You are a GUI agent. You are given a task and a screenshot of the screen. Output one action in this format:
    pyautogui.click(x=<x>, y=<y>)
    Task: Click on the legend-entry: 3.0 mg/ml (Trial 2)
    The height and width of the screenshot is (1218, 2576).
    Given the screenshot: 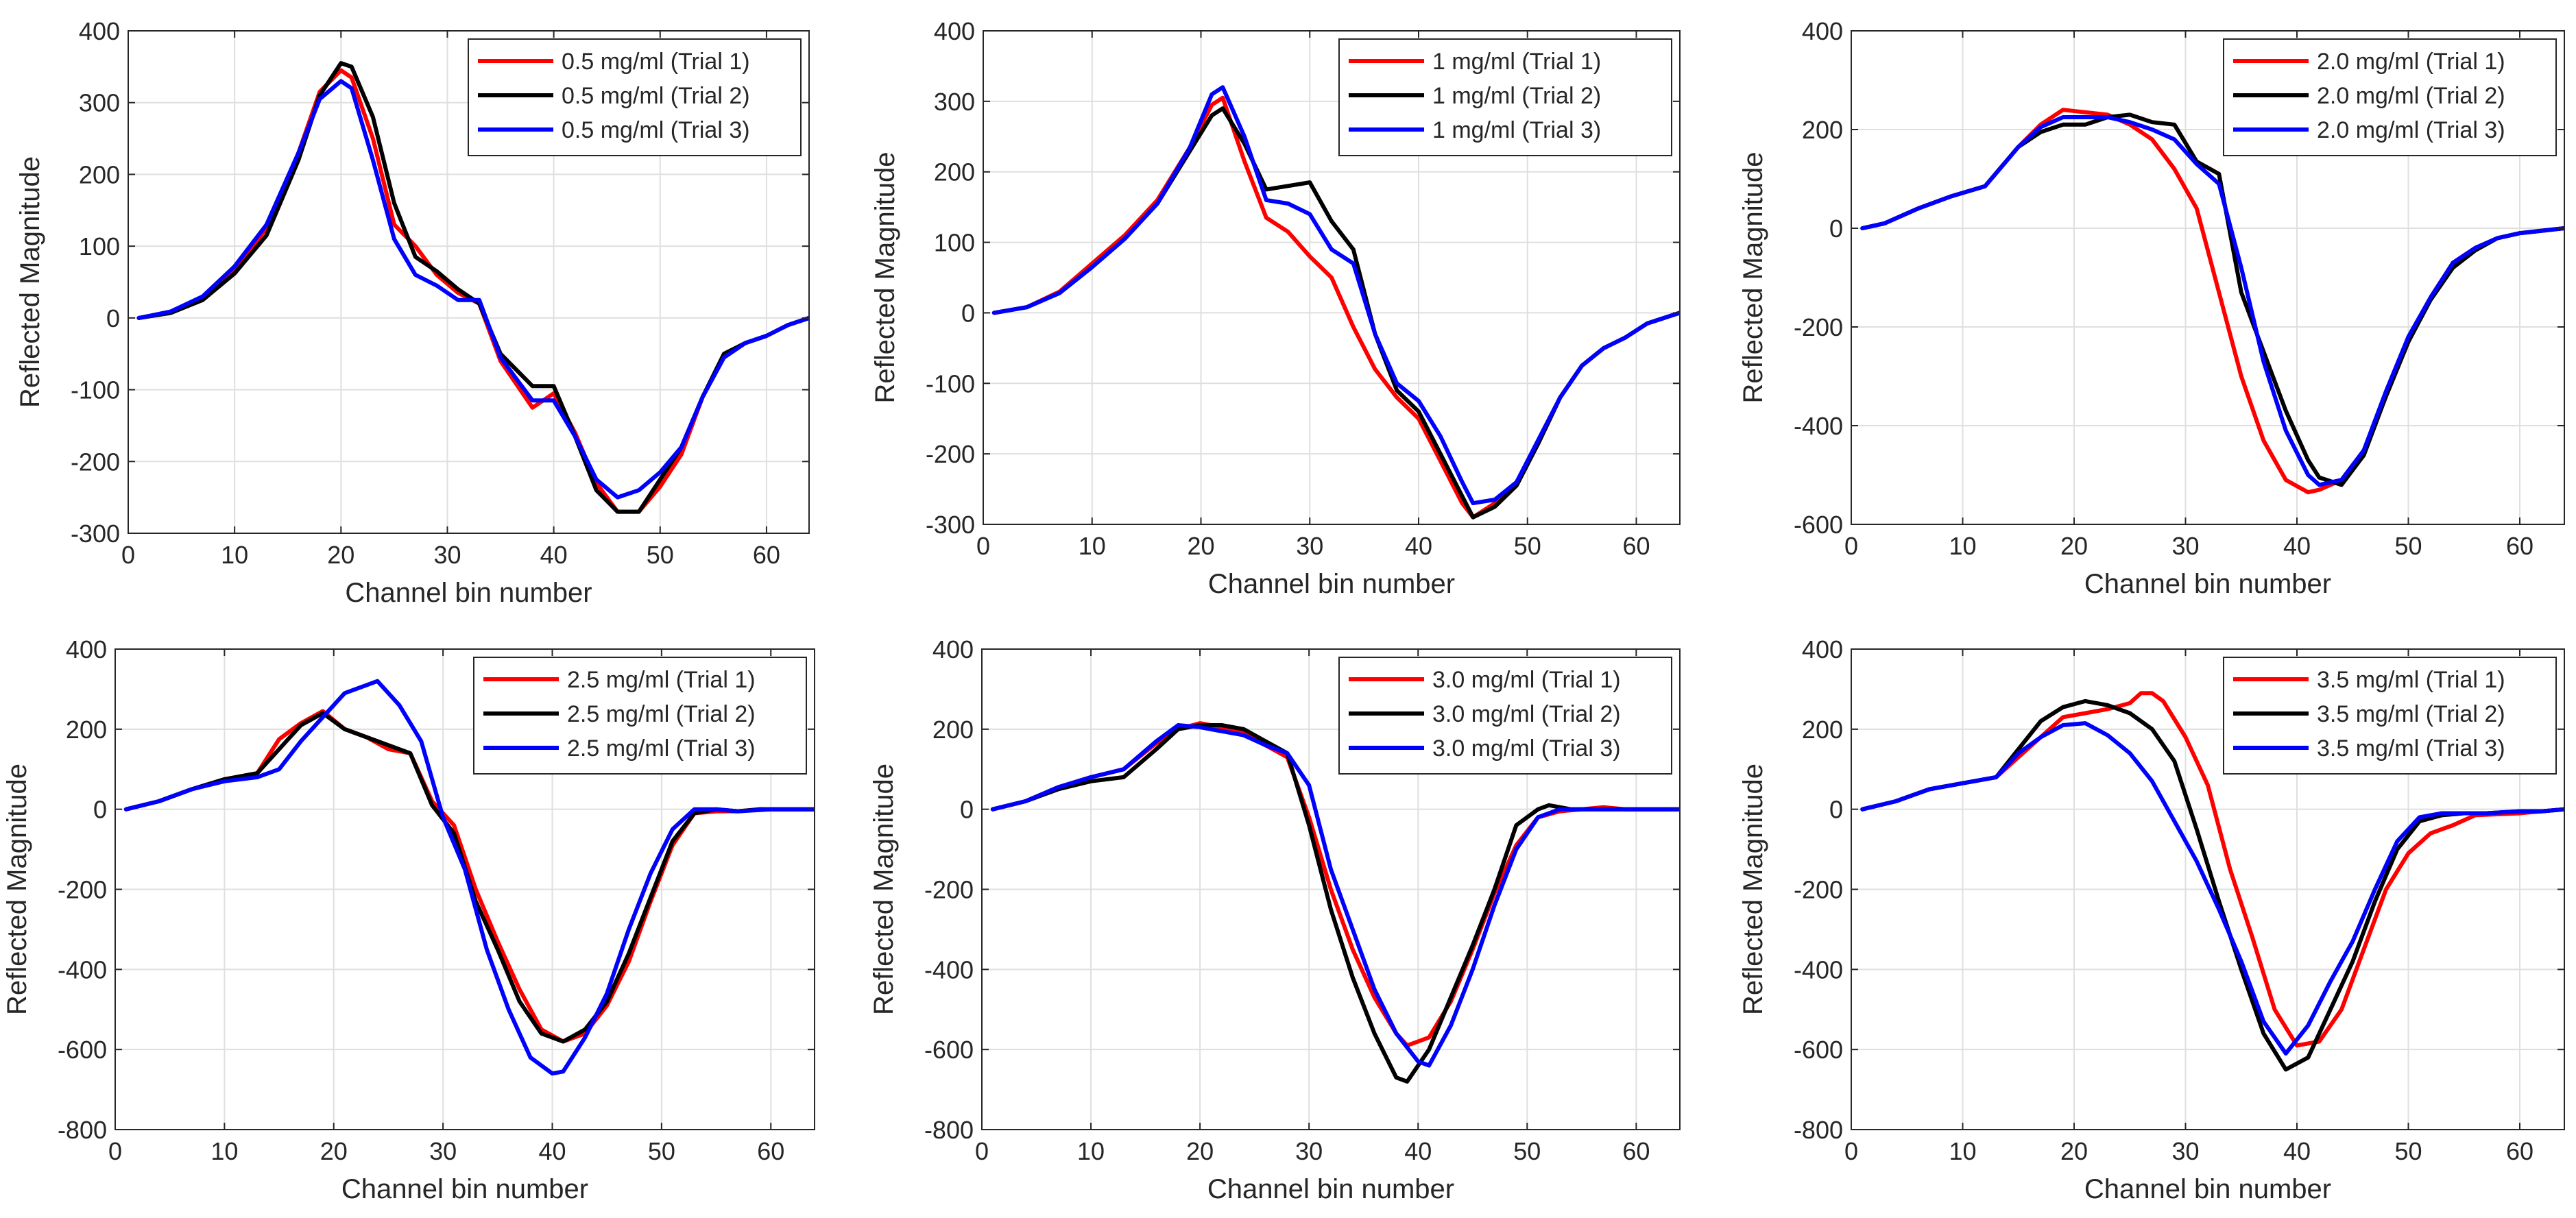 What is the action you would take?
    pyautogui.click(x=1526, y=714)
    